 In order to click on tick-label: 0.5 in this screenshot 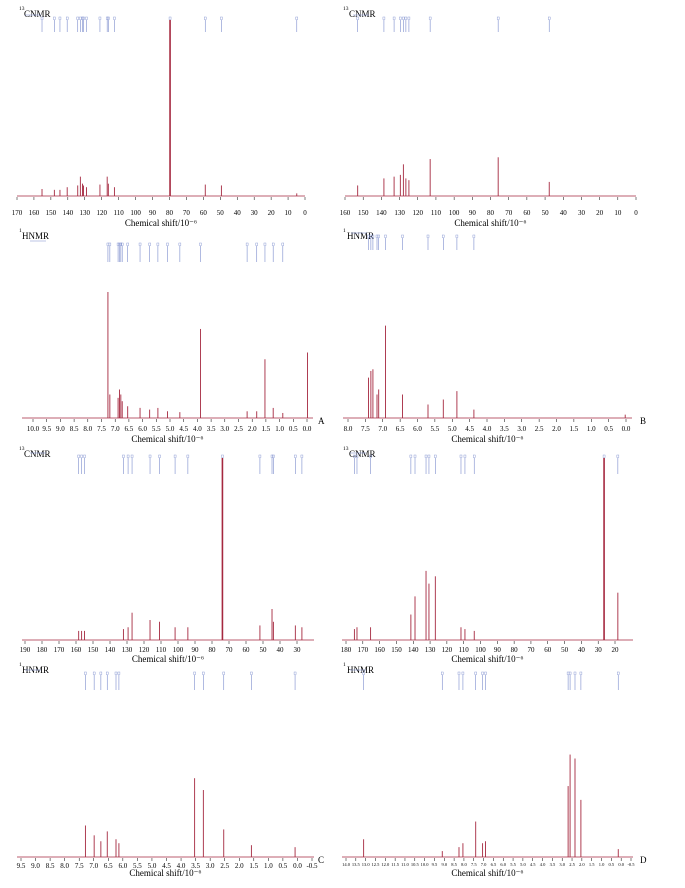, I will do `click(283, 866)`.